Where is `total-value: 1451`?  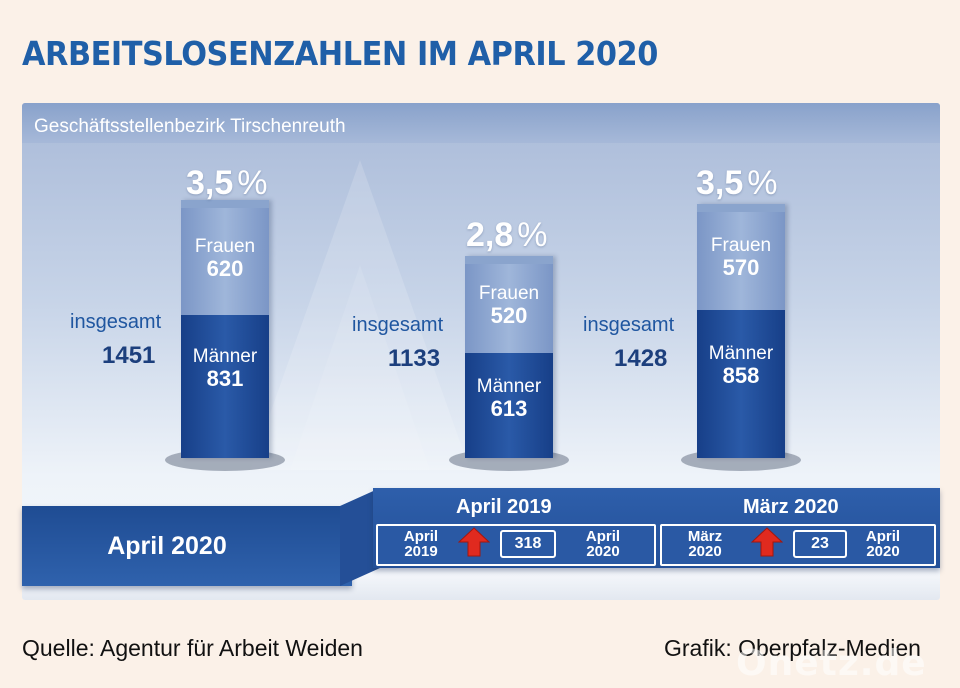
total-value: 1451 is located at coordinates (129, 355).